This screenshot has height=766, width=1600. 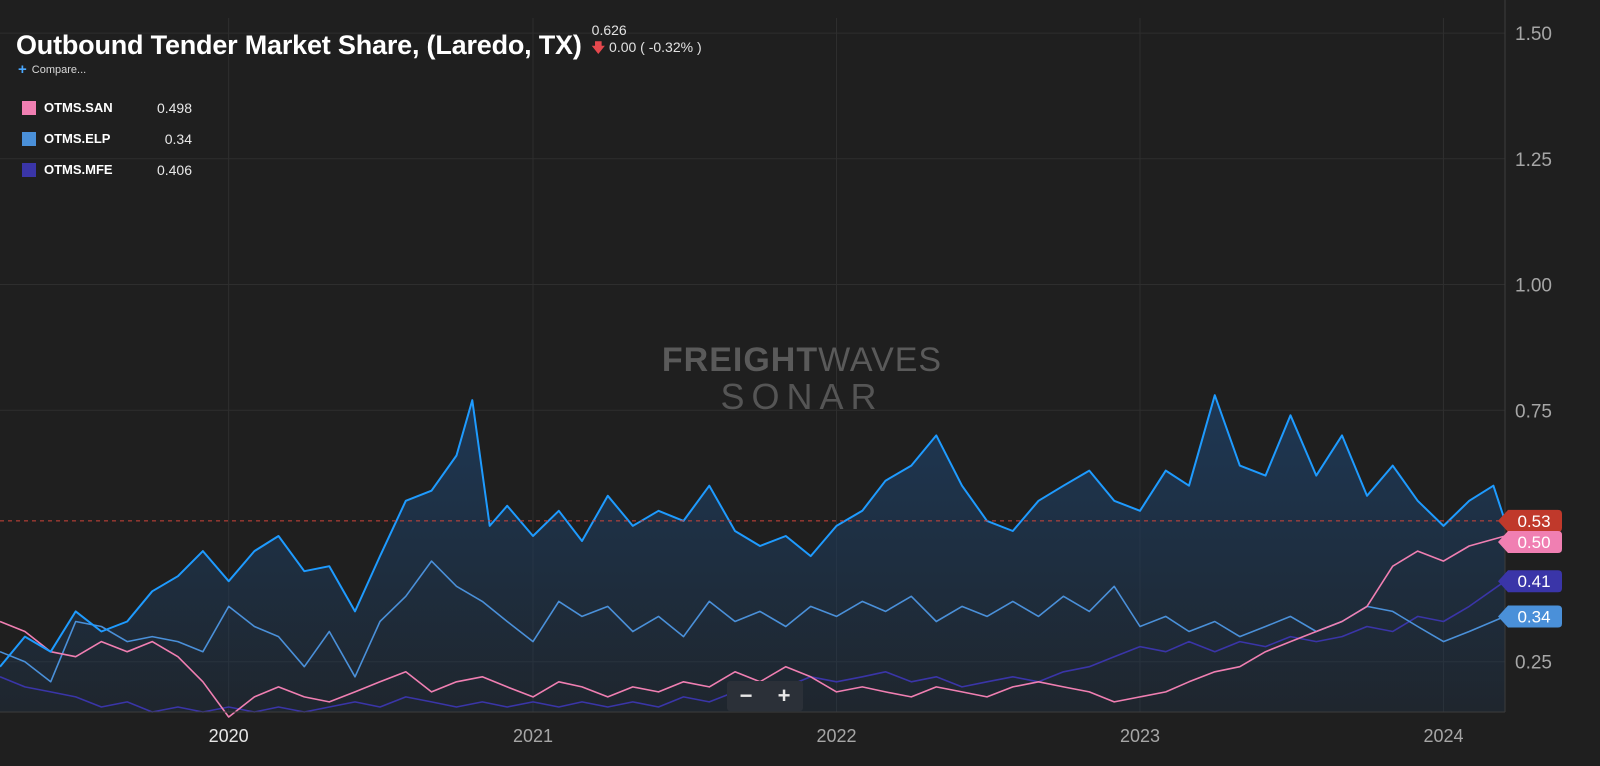 I want to click on legend-name: OTMS.SAN, so click(x=78, y=107).